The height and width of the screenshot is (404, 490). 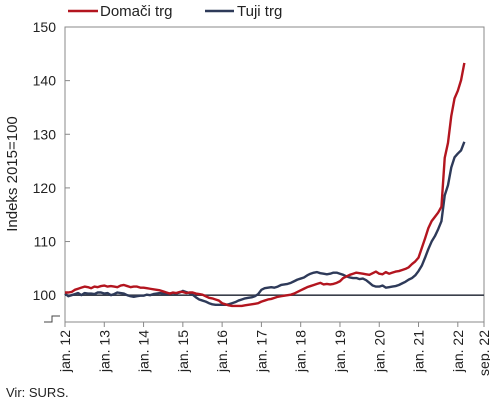 I want to click on x-tick-label: jan. 15, so click(x=183, y=351).